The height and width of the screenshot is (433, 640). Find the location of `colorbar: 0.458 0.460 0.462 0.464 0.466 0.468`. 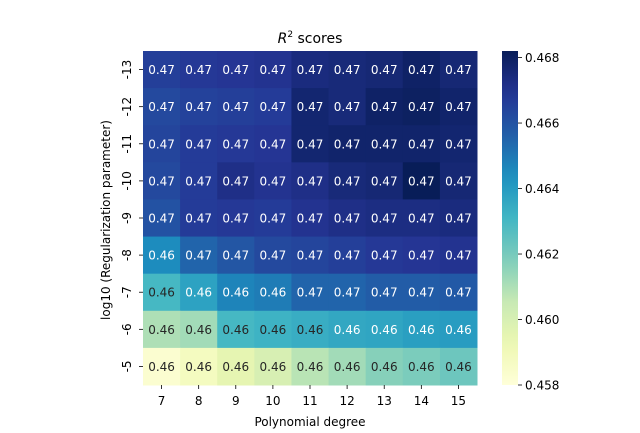

colorbar: 0.458 0.460 0.462 0.464 0.466 0.468 is located at coordinates (530, 222).